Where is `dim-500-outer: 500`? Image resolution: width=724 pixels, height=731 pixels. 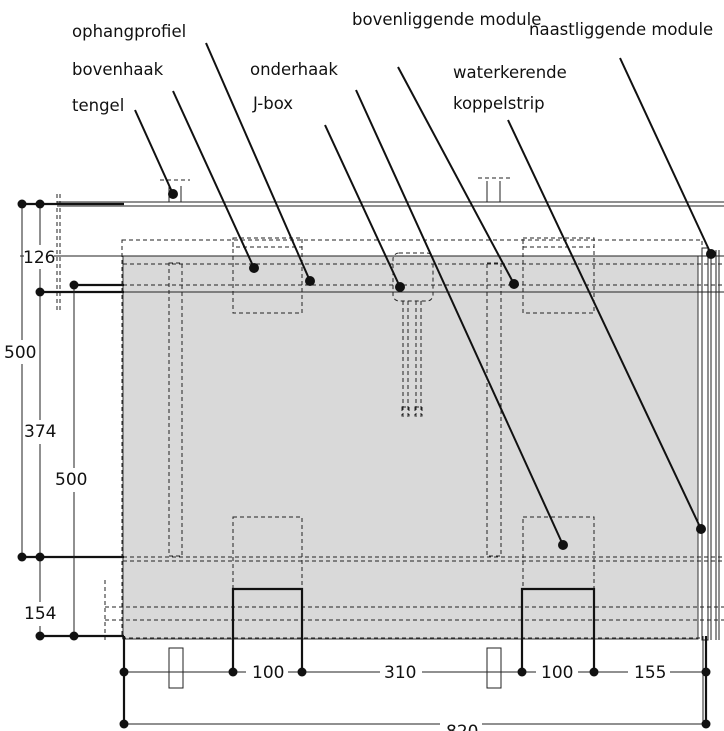 dim-500-outer: 500 is located at coordinates (20, 353).